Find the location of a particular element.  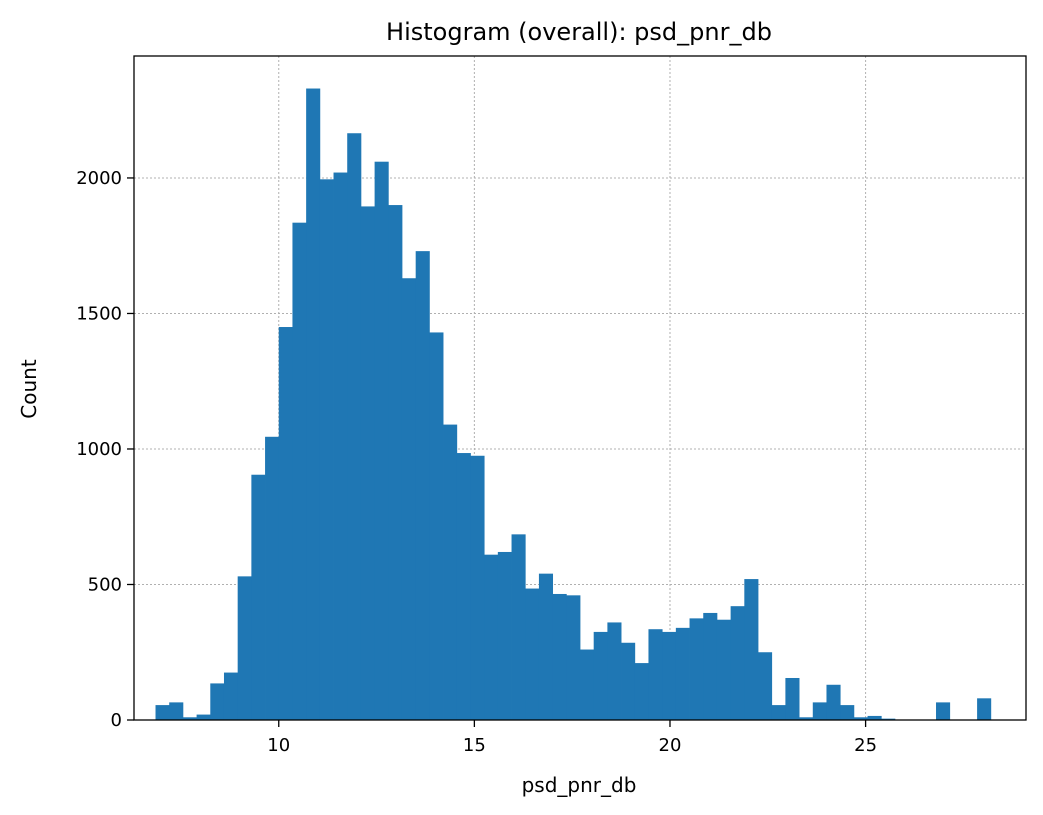

x-axis-label: psd_pnr_db is located at coordinates (579, 785).